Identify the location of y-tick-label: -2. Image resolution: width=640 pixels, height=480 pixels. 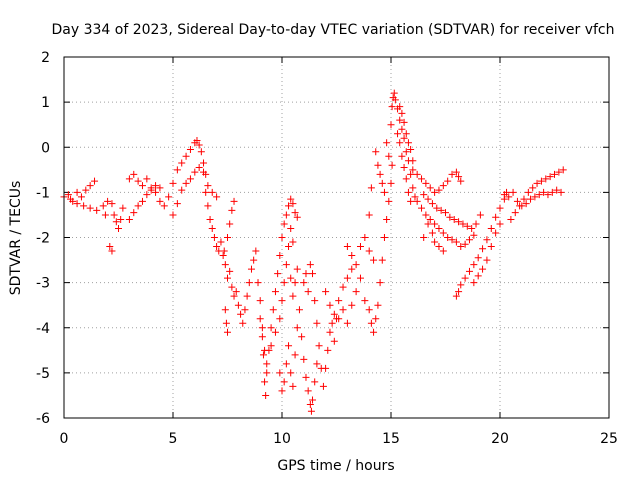
(43, 239).